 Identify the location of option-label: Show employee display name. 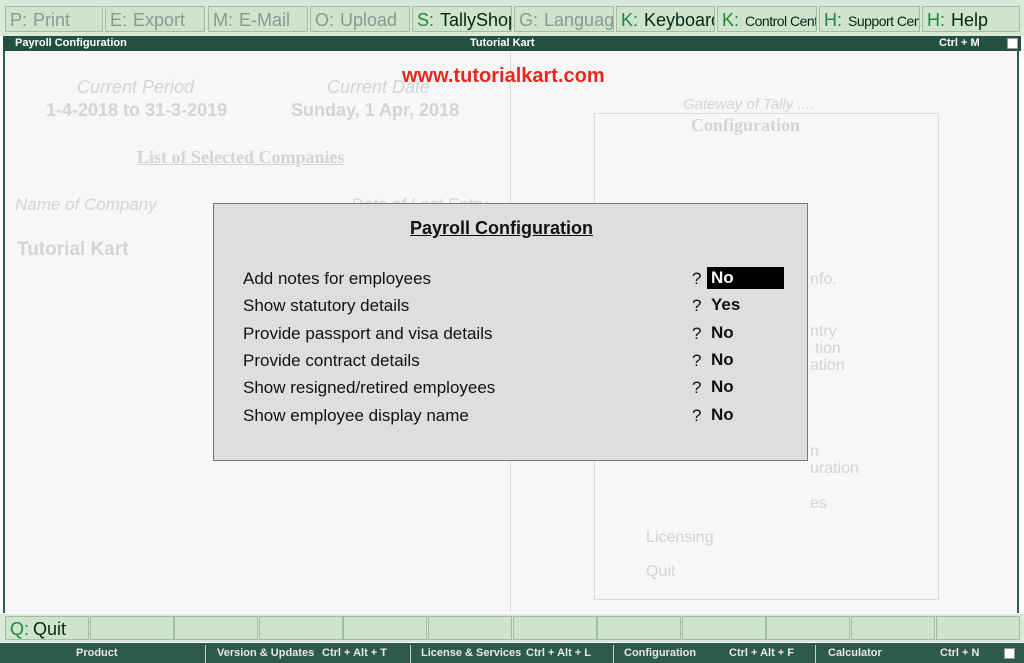
(356, 415).